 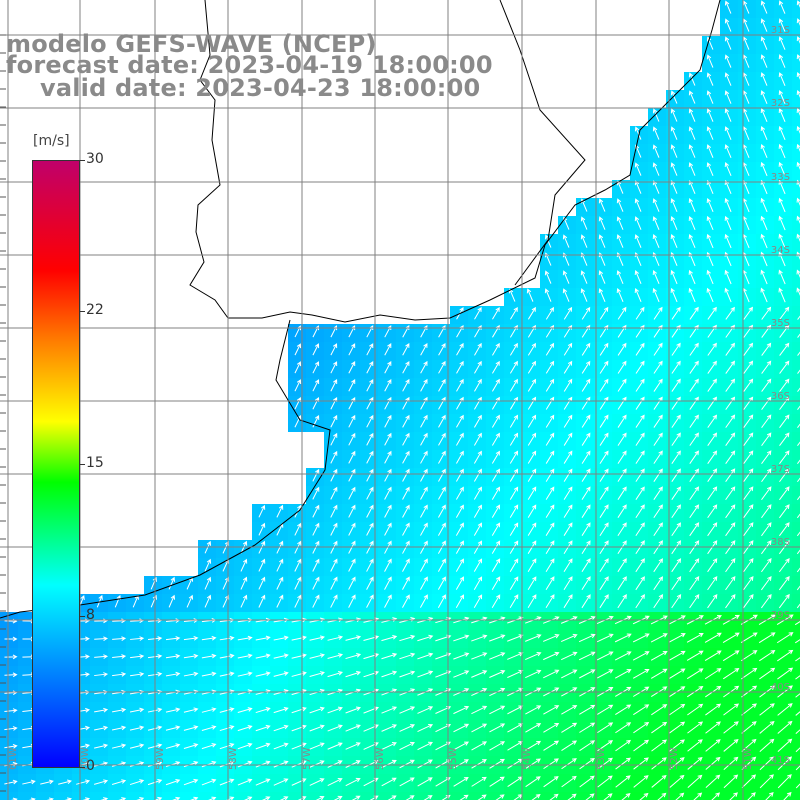 I want to click on lagoon-coast, so click(x=542, y=143).